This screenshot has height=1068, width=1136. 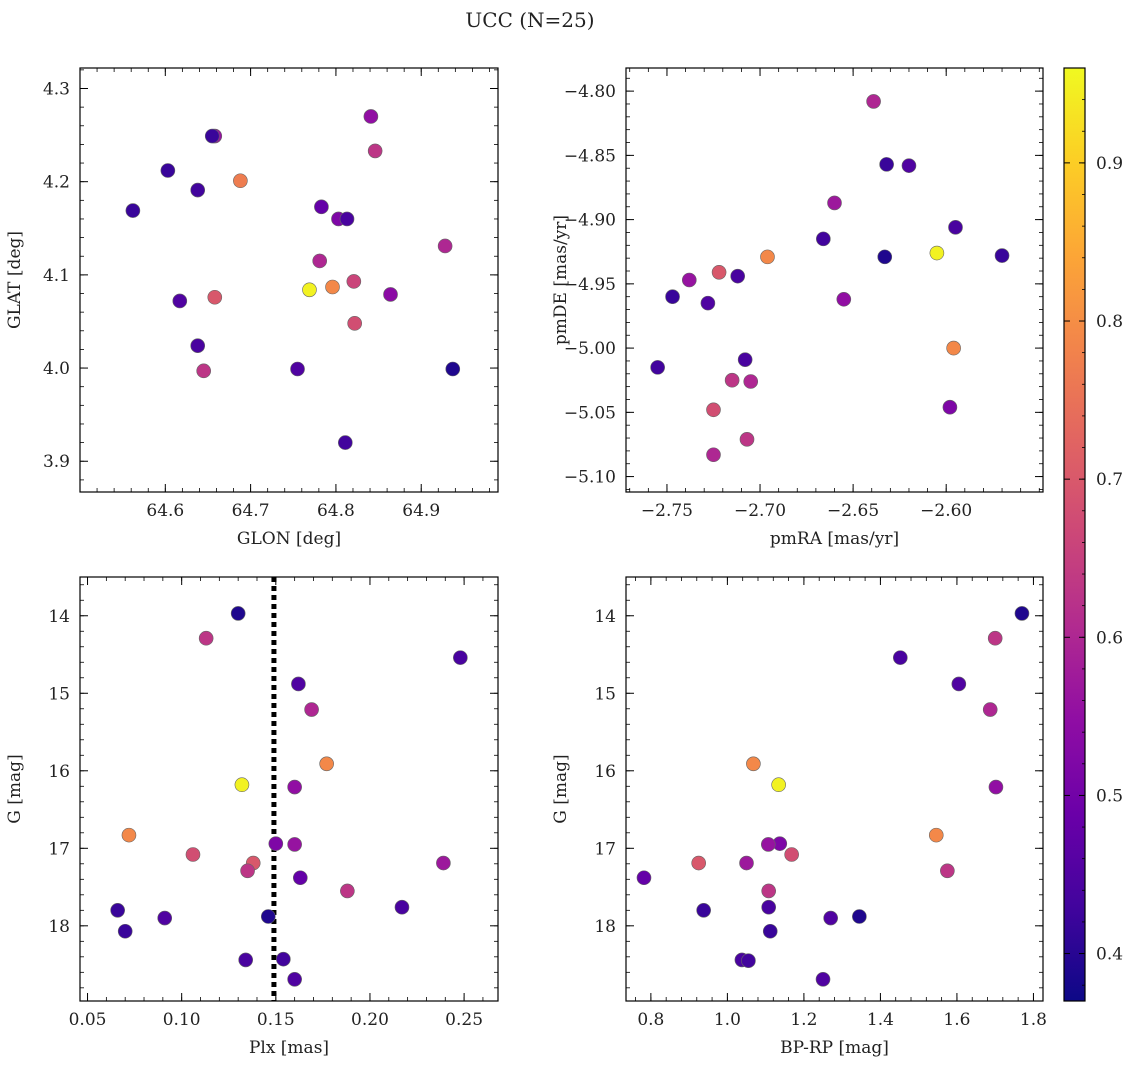 I want to click on colorbar: 0.4 0.5 0.6 0.7 0.8 0.9, so click(x=1093, y=534).